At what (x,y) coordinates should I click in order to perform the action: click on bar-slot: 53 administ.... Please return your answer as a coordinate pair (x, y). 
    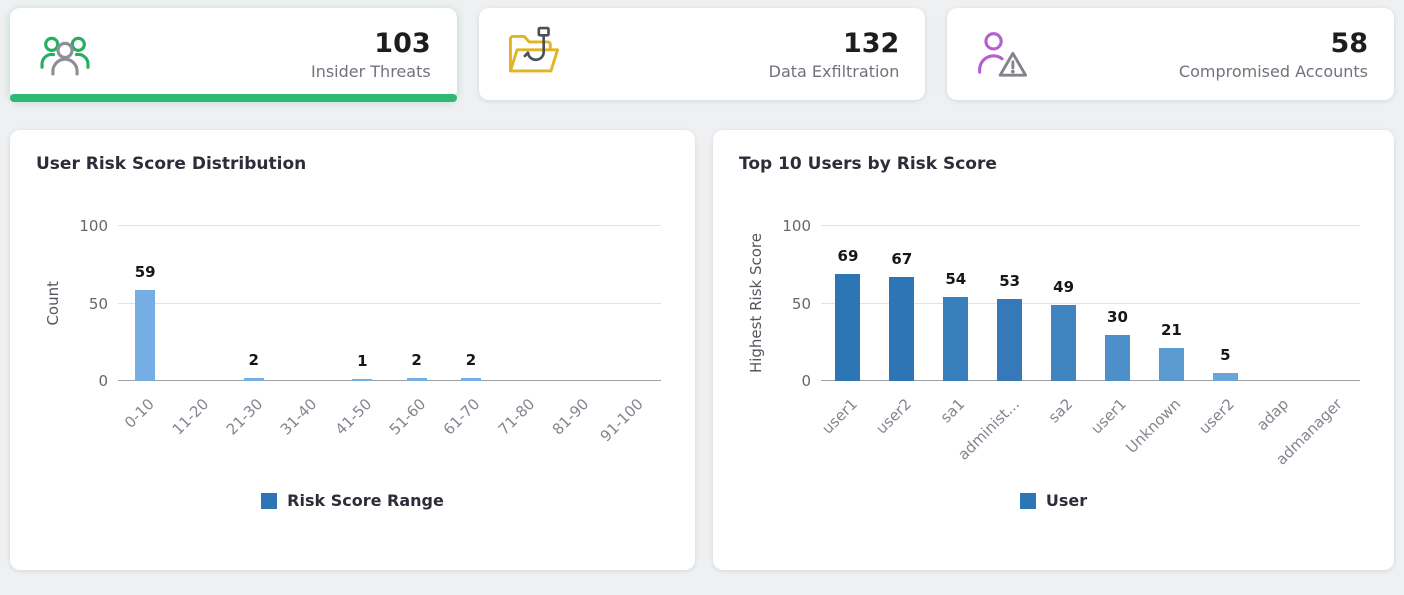
    Looking at the image, I should click on (995, 345).